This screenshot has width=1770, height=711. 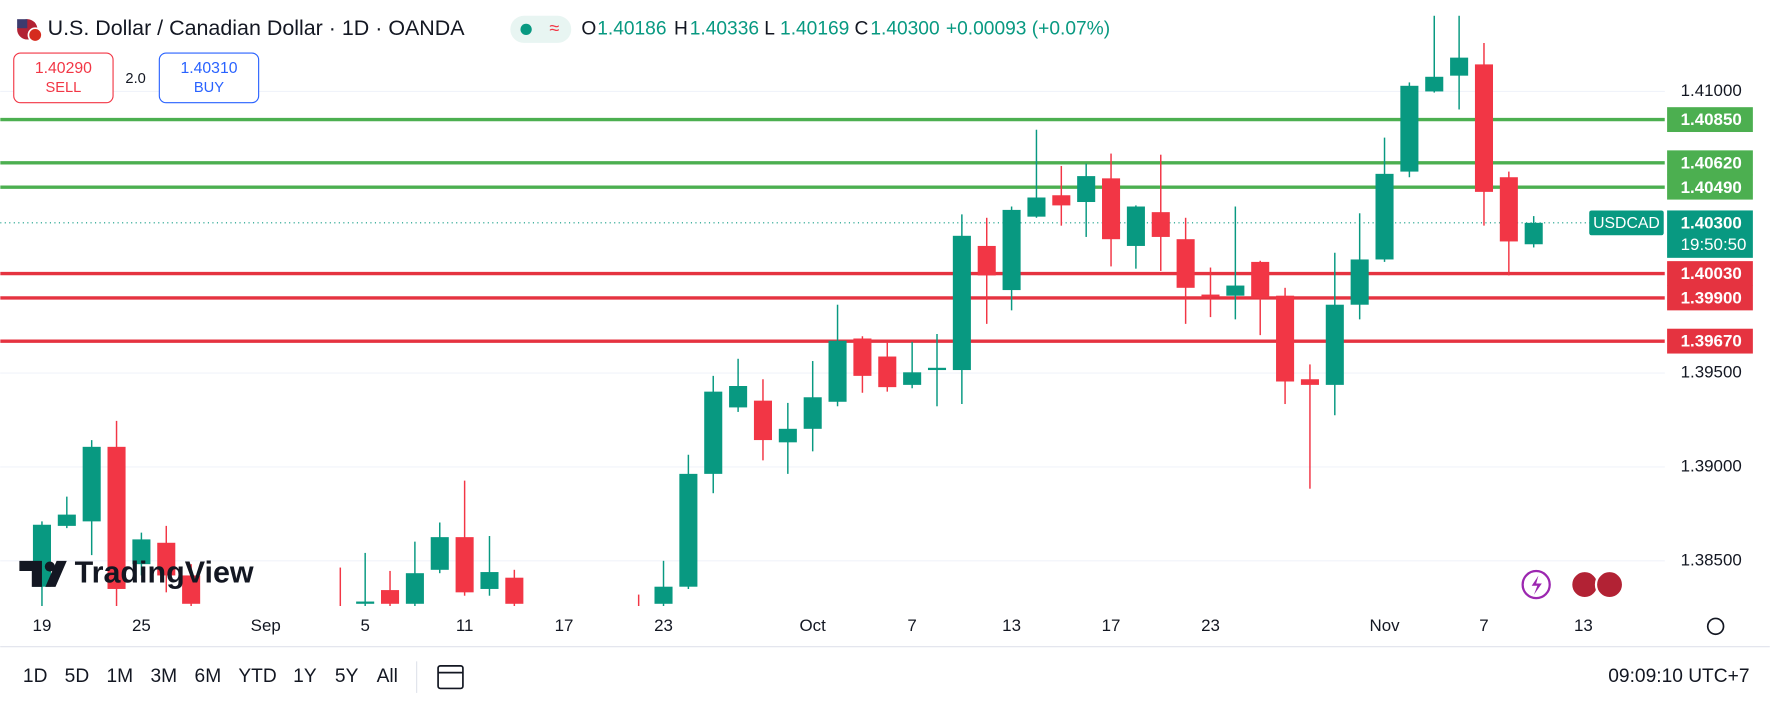 What do you see at coordinates (164, 676) in the screenshot?
I see `range-button: 3M` at bounding box center [164, 676].